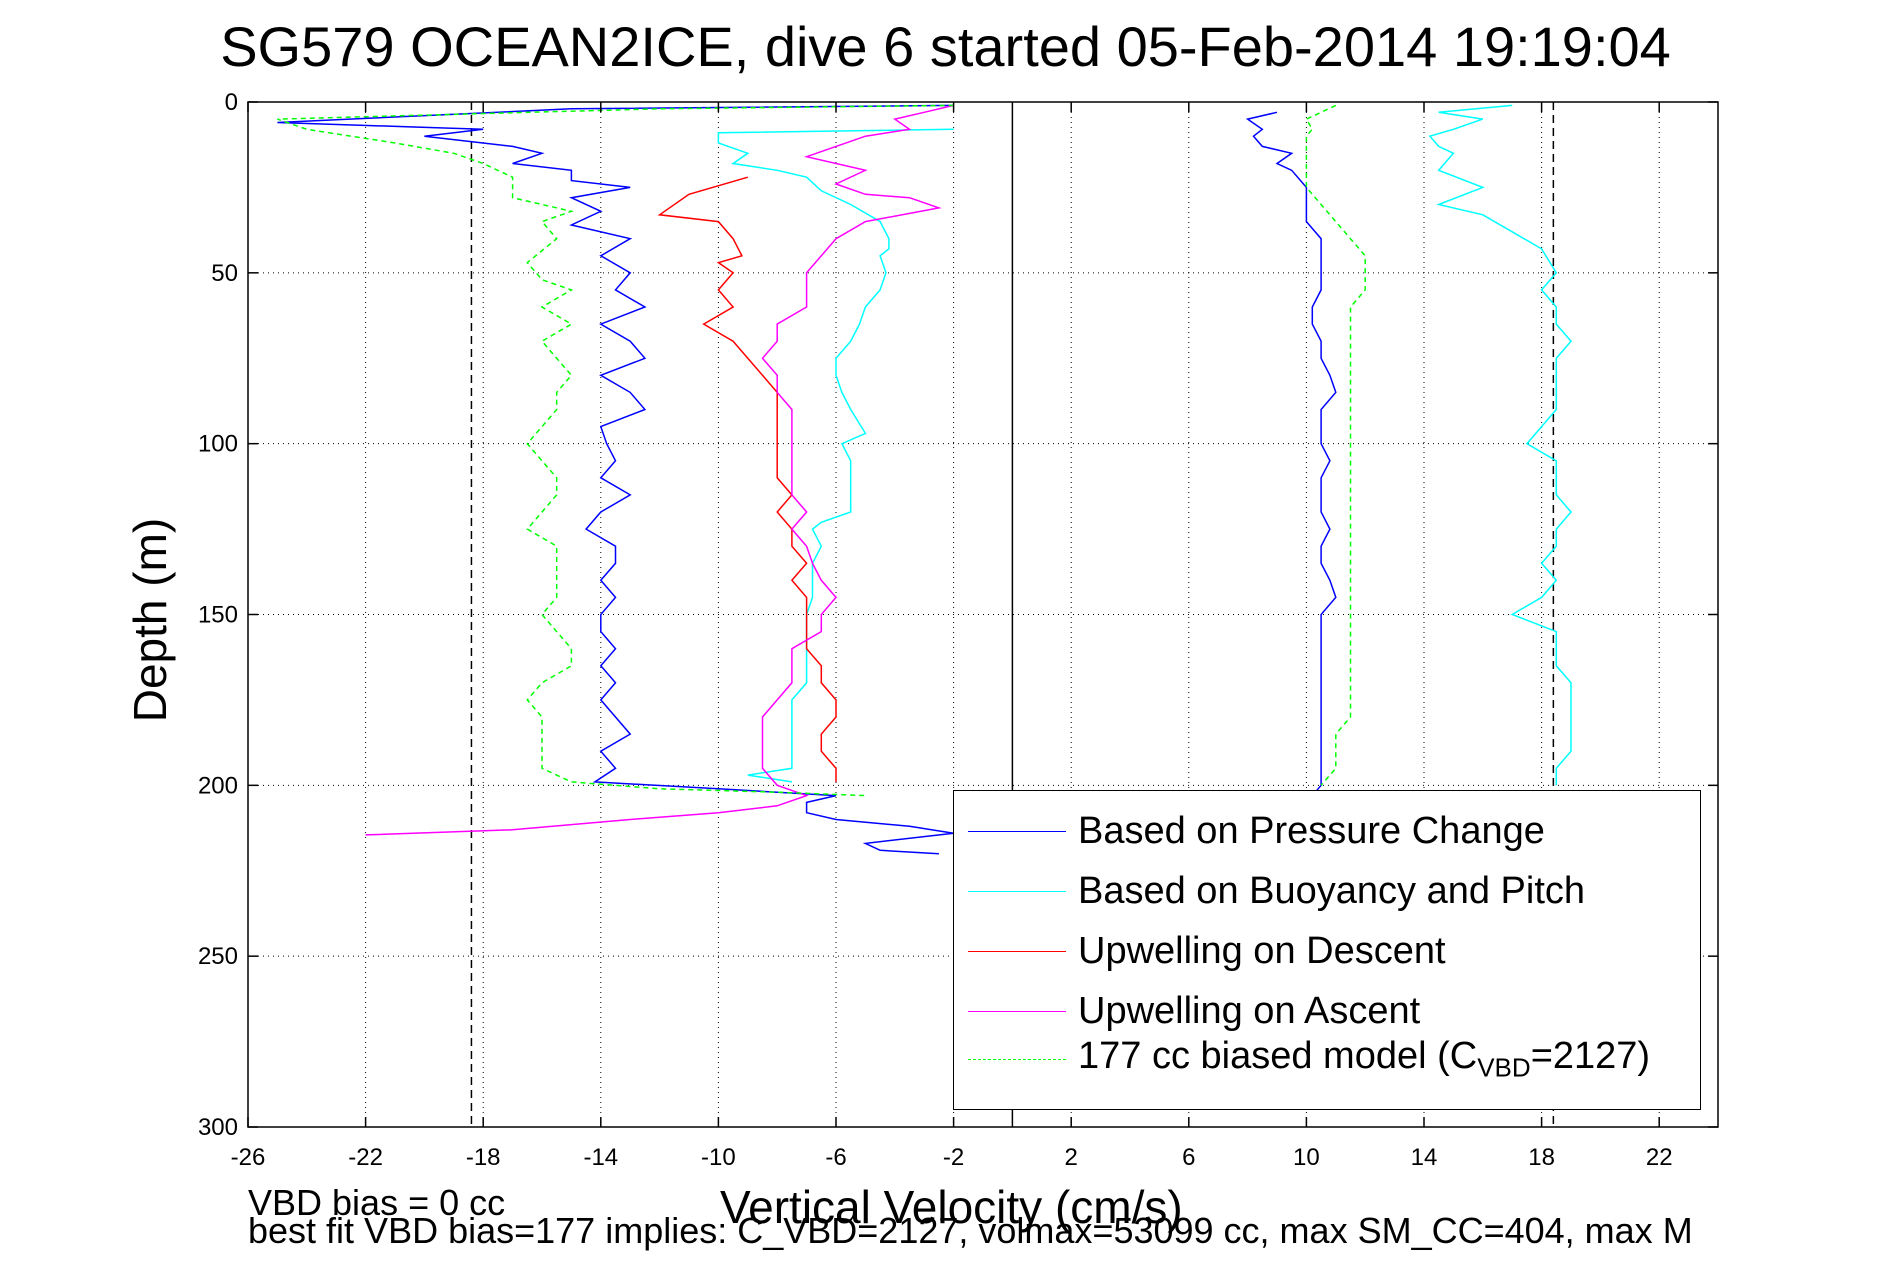  I want to click on legend-label: Based on Pressure Change, so click(1311, 830).